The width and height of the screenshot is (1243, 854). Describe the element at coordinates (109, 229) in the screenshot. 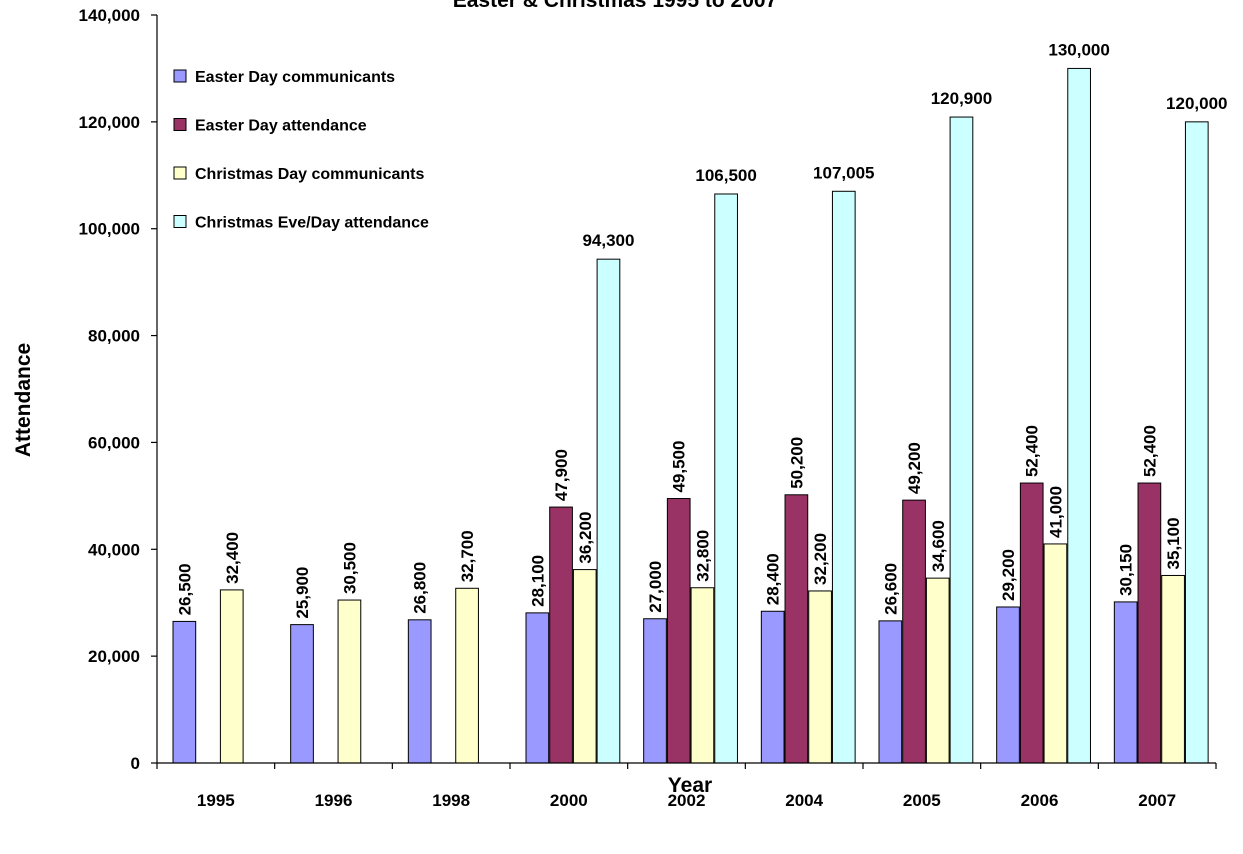

I see `y-tick-label: 100,000` at that location.